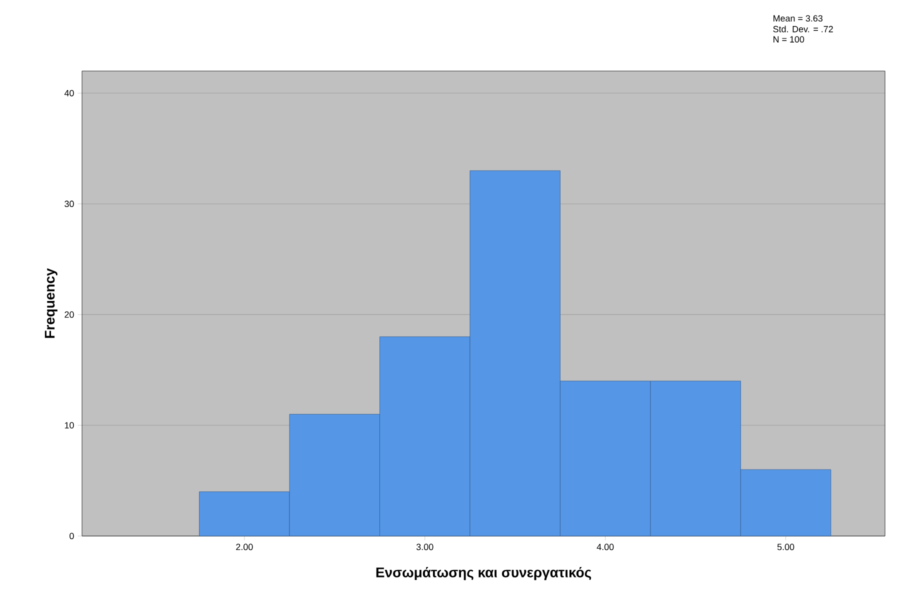 The width and height of the screenshot is (897, 614). What do you see at coordinates (798, 18) in the screenshot?
I see `text: Mean = 3.63` at bounding box center [798, 18].